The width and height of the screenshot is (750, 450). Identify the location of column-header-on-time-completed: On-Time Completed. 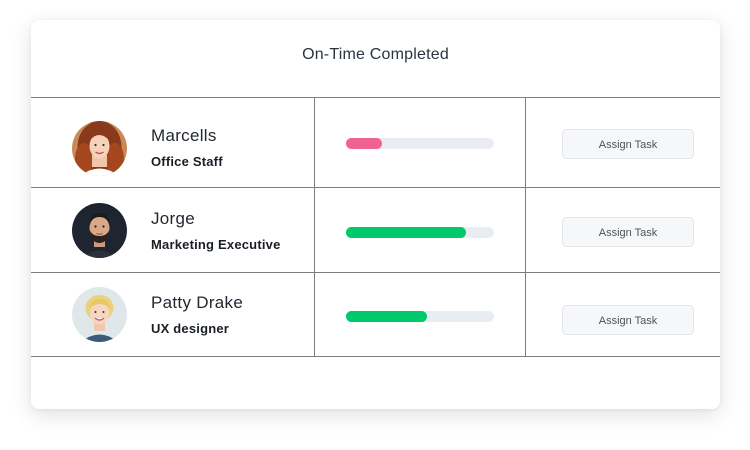
(375, 54).